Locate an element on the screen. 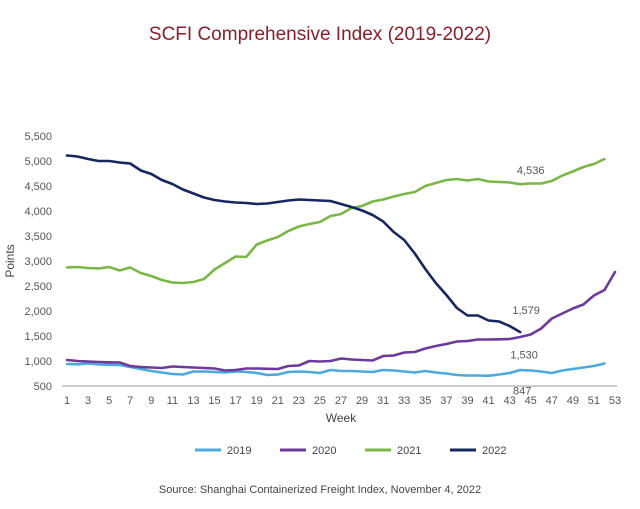  y-tick-label: 1,500 is located at coordinates (38, 337).